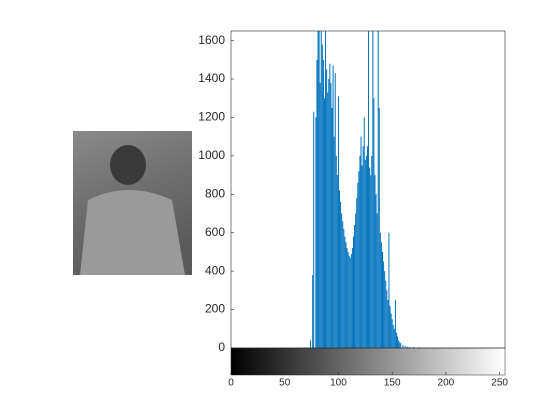 The width and height of the screenshot is (560, 420). What do you see at coordinates (368, 361) in the screenshot?
I see `colorbar` at bounding box center [368, 361].